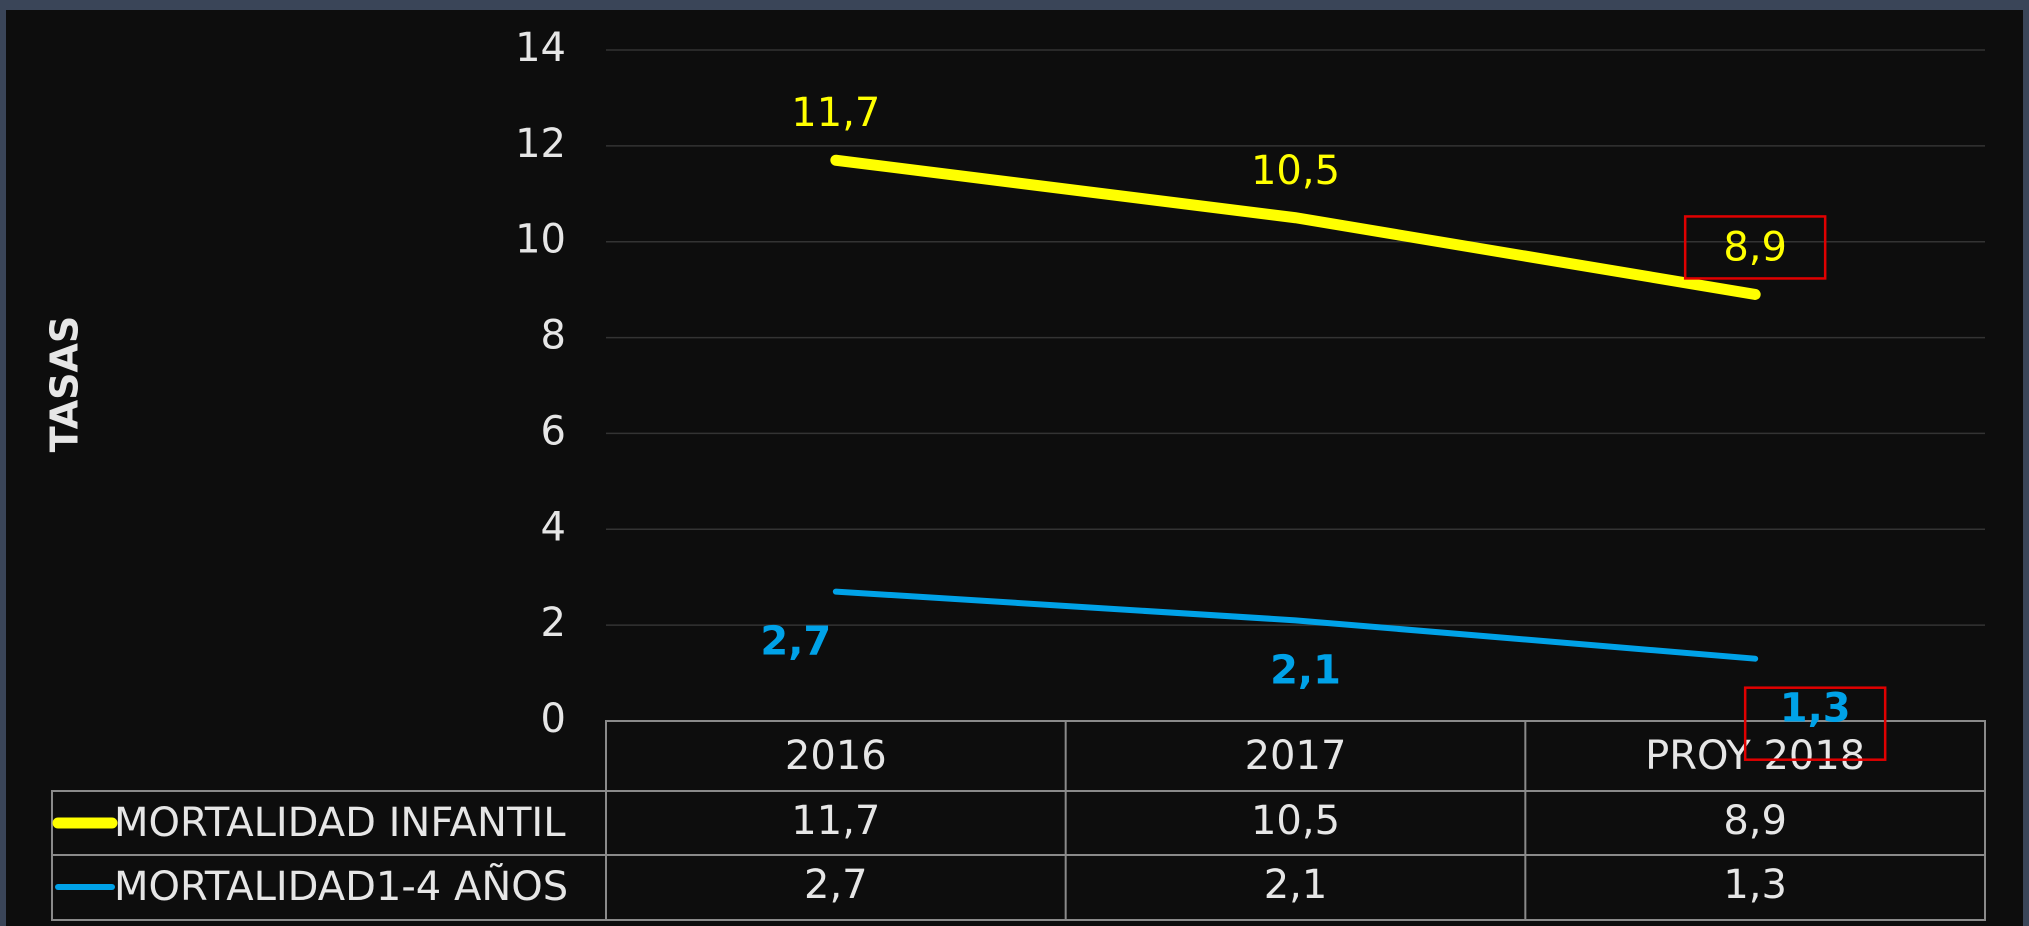  What do you see at coordinates (835, 821) in the screenshot?
I see `table-cell: 11,7` at bounding box center [835, 821].